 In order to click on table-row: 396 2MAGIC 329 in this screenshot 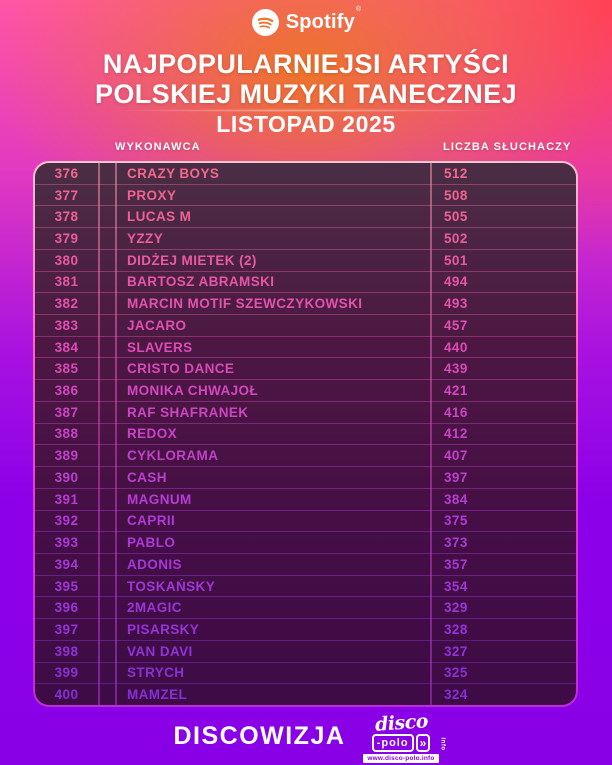, I will do `click(305, 607)`.